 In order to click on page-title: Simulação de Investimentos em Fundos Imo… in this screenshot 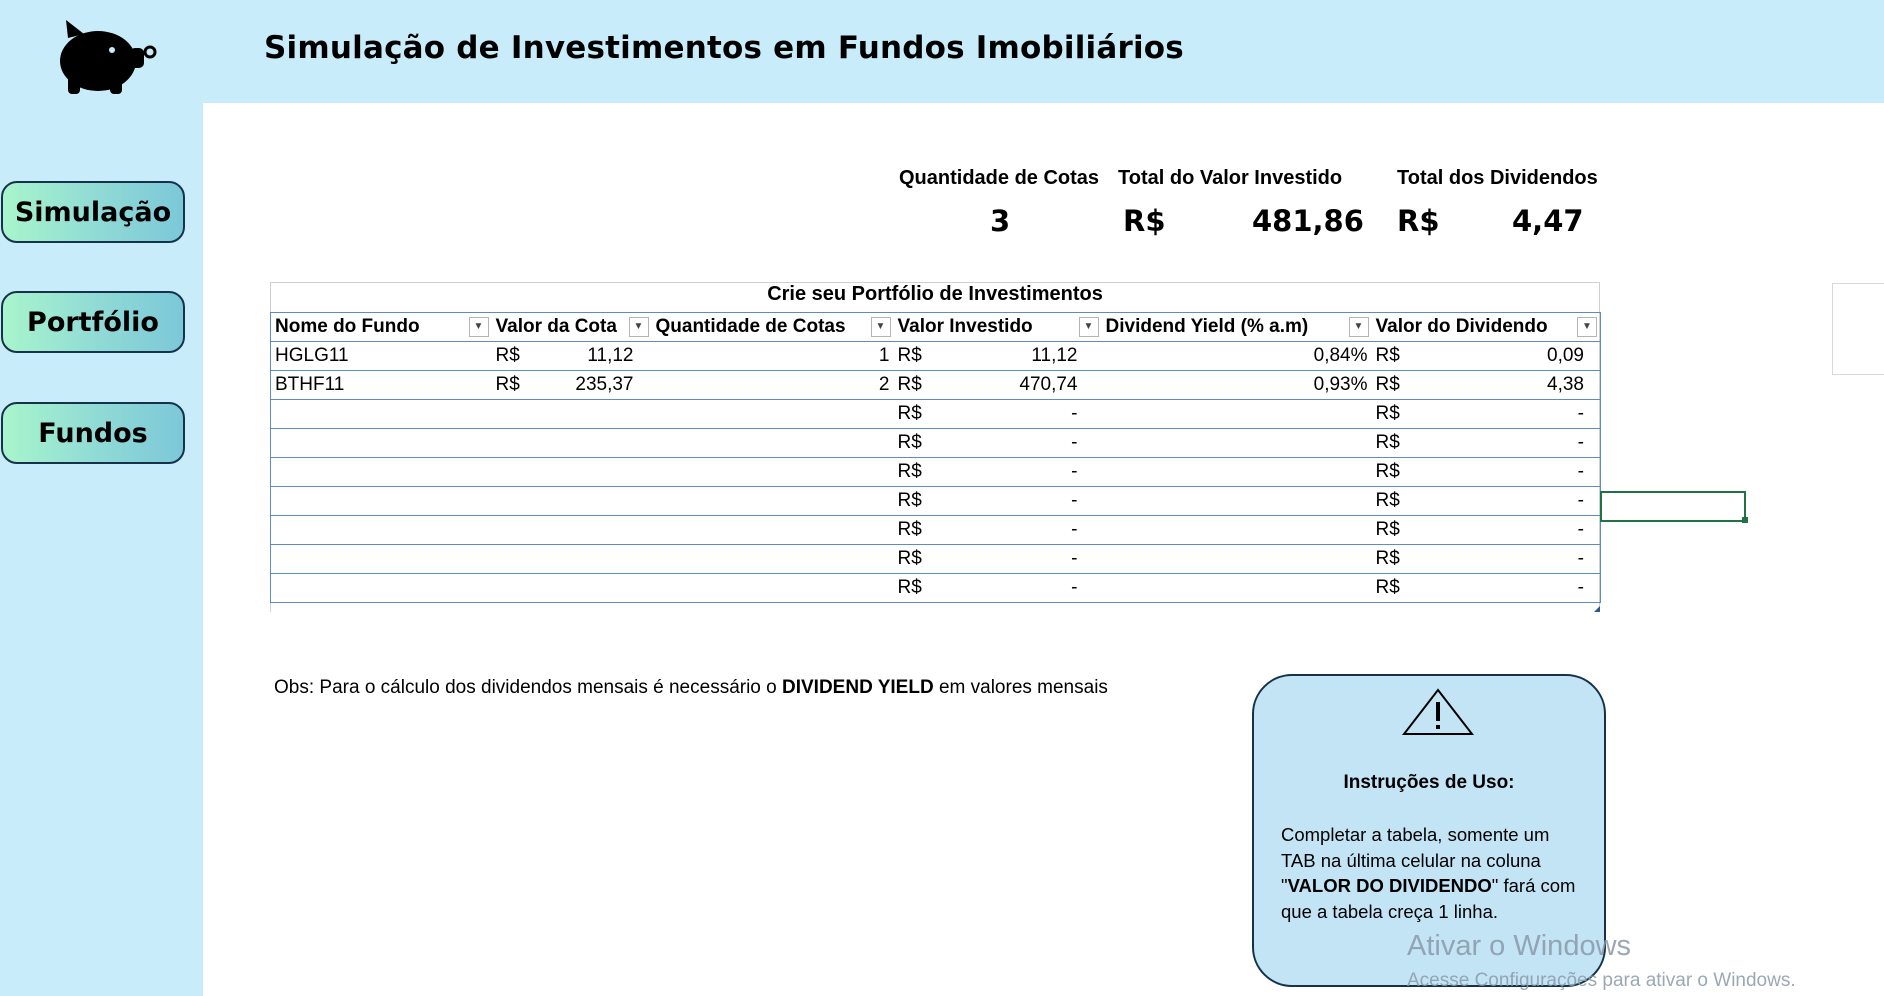, I will do `click(724, 48)`.